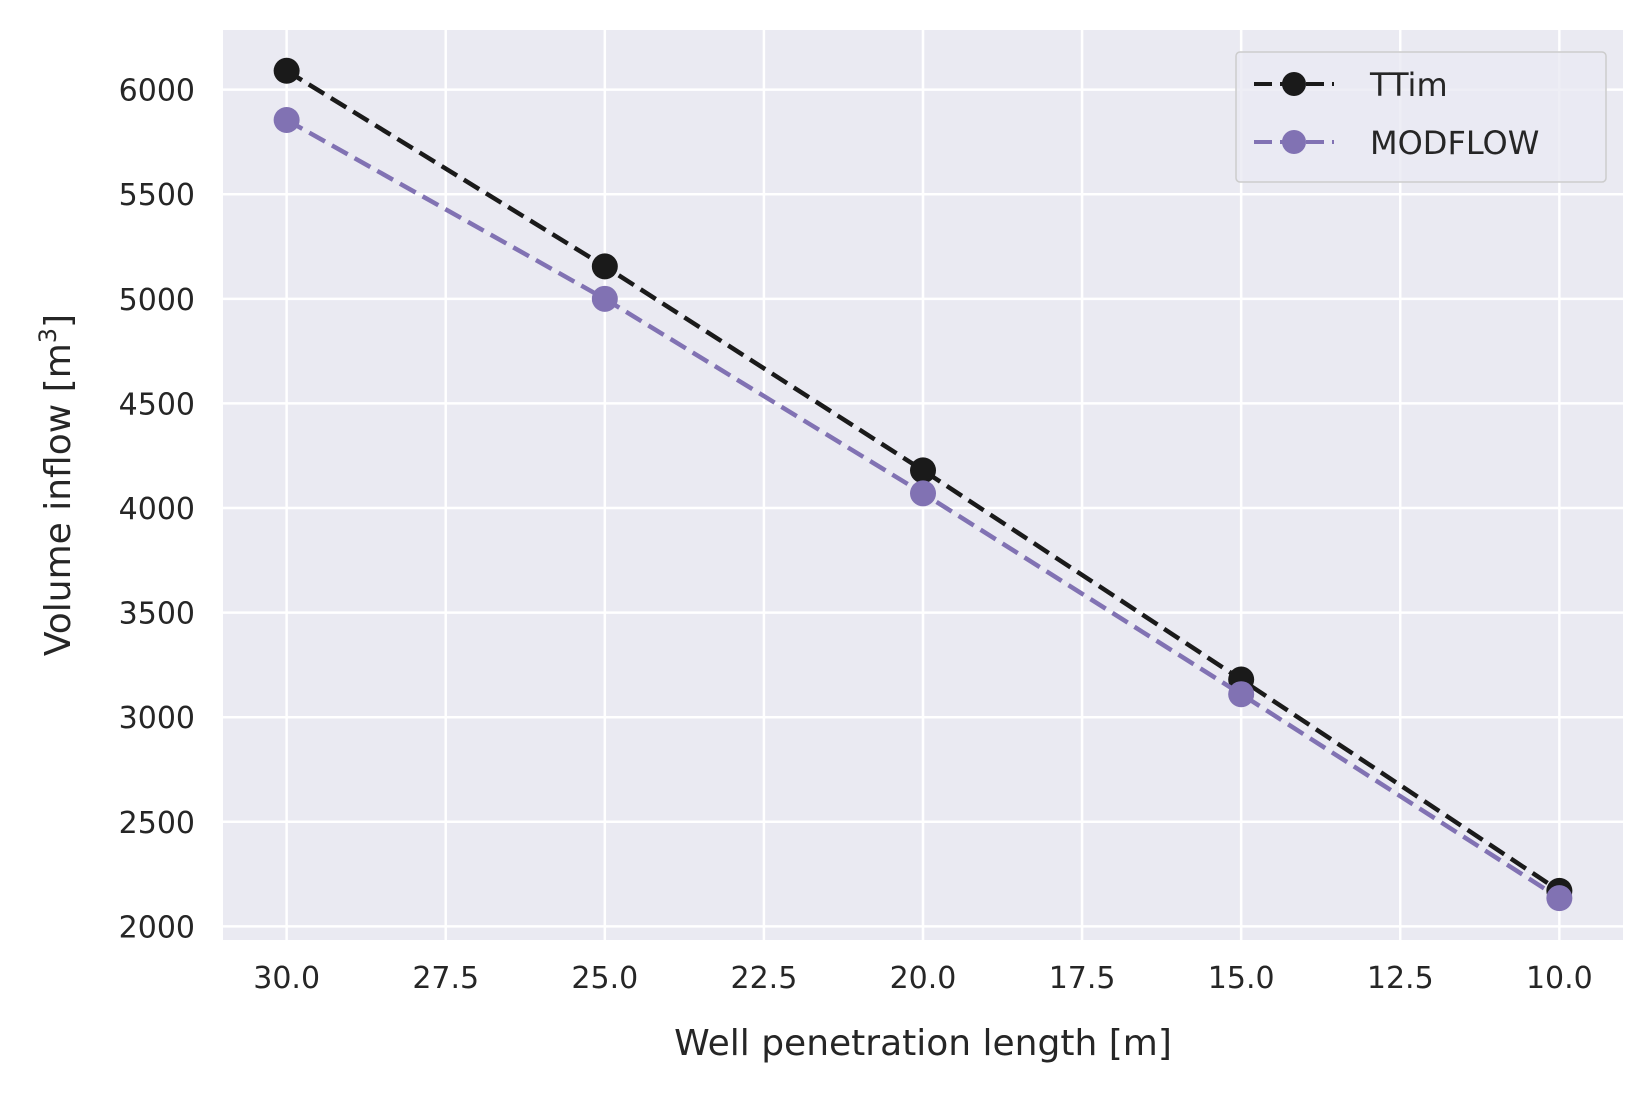 The height and width of the screenshot is (1093, 1648). I want to click on x-tick-label: 30.0, so click(286, 978).